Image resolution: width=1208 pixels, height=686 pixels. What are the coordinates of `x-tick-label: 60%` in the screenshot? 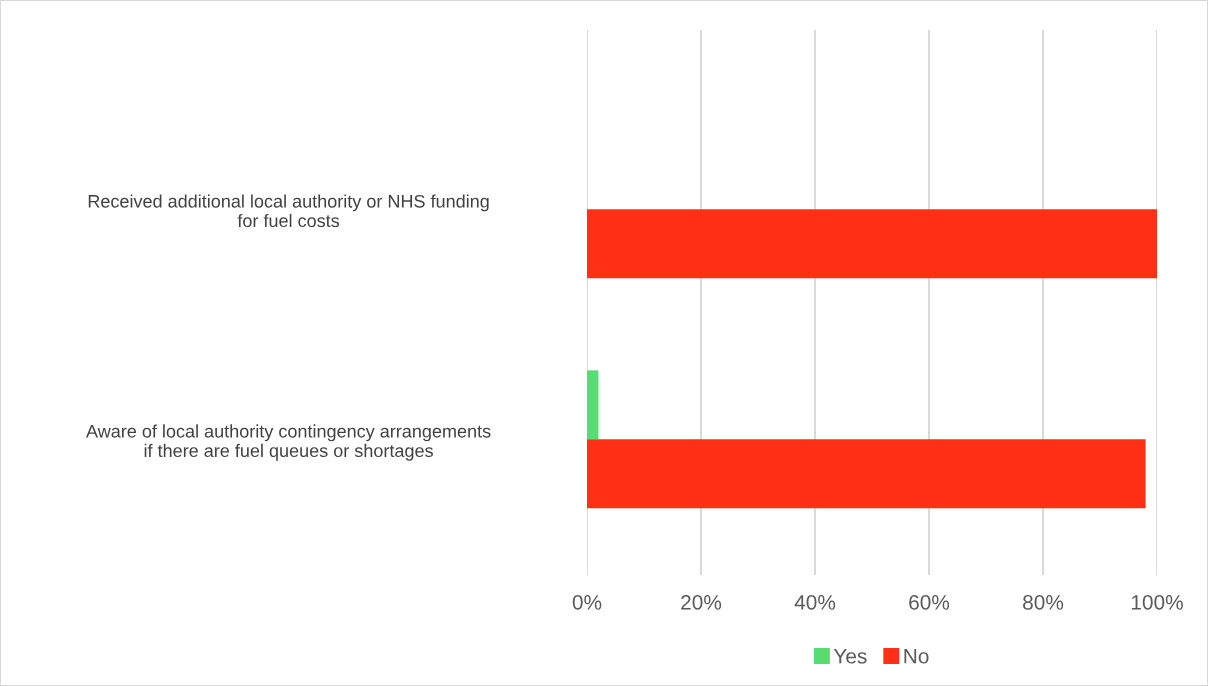 It's located at (929, 602).